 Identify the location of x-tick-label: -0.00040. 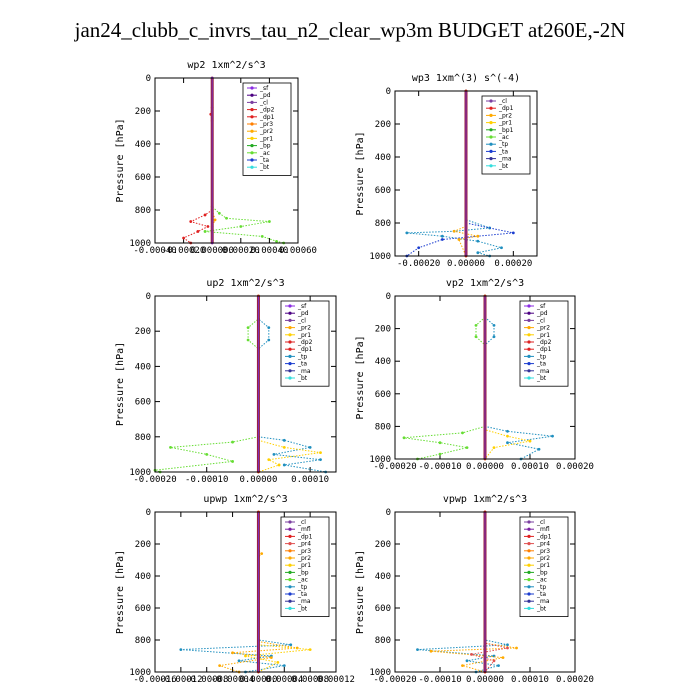
(154, 251).